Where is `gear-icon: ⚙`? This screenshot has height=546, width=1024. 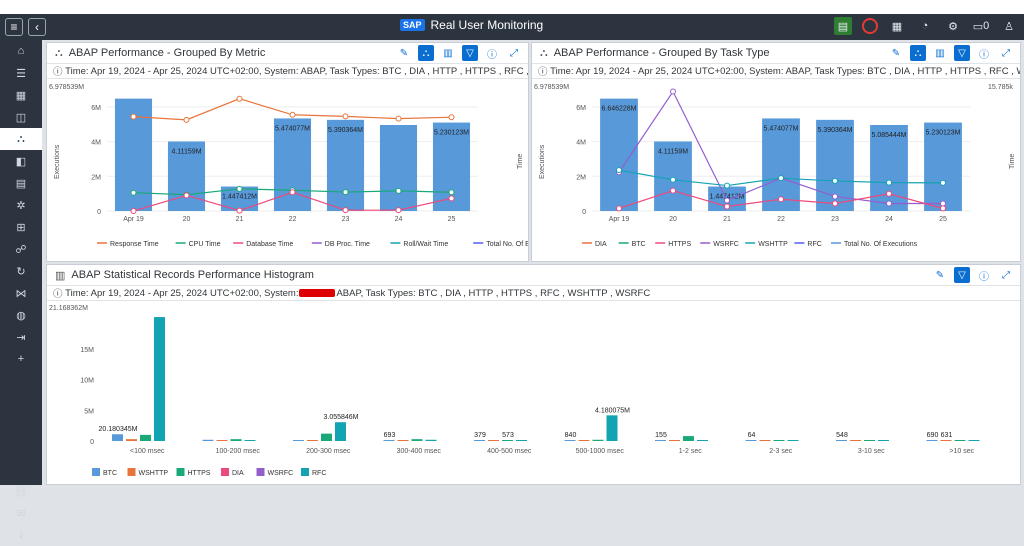 gear-icon: ⚙ is located at coordinates (953, 26).